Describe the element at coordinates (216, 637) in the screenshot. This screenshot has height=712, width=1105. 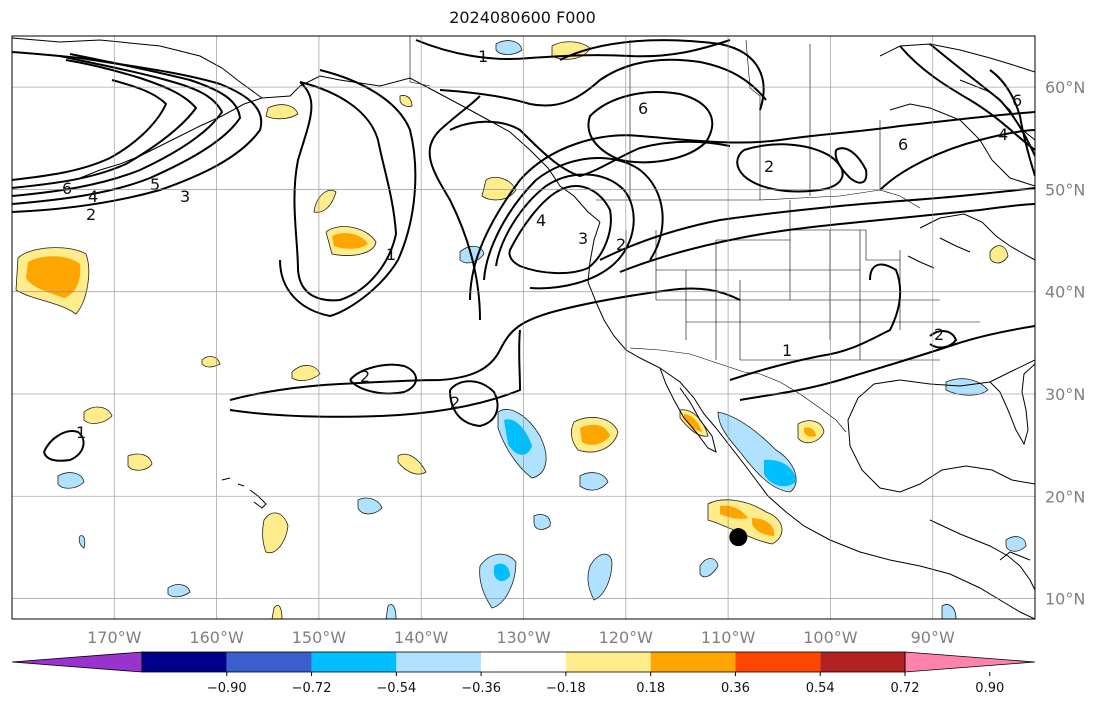
I see `lon-tick-label: 160°W` at that location.